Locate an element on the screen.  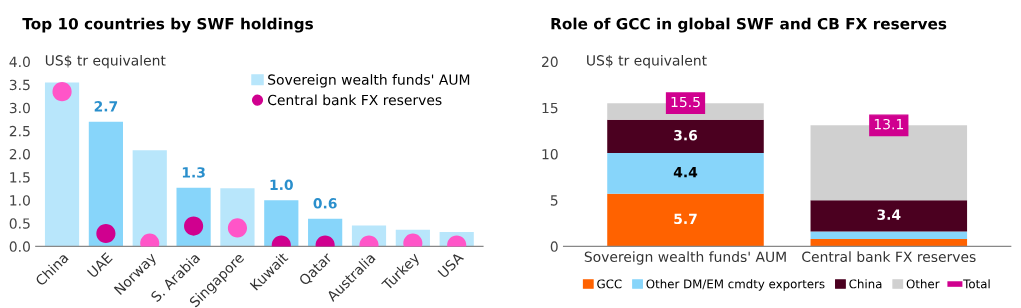
y-tick-label: 4.0 is located at coordinates (19, 62).